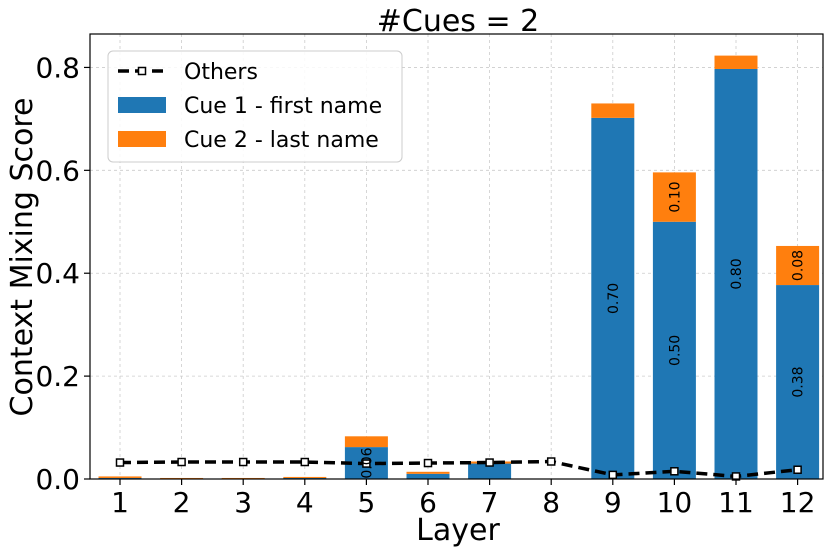 This screenshot has width=830, height=551. What do you see at coordinates (675, 502) in the screenshot?
I see `x-tick-label: 10` at bounding box center [675, 502].